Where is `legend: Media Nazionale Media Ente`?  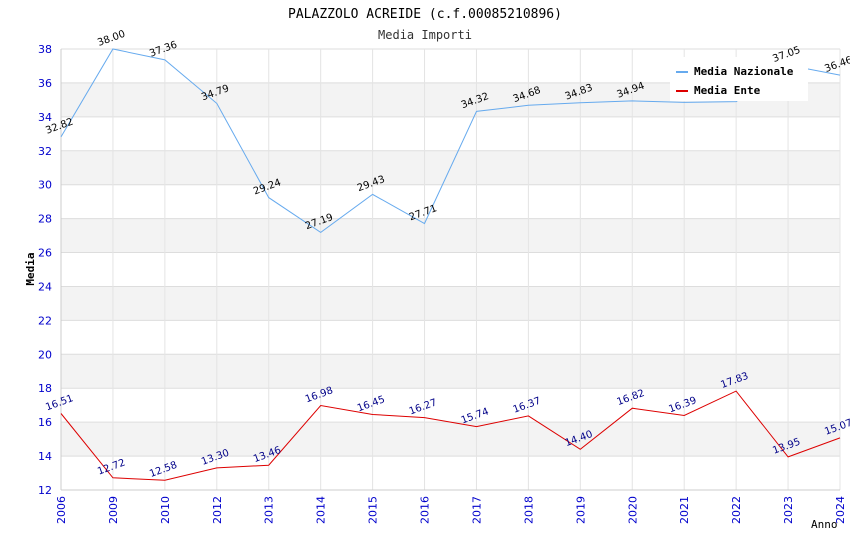
legend: Media Nazionale Media Ente is located at coordinates (739, 79).